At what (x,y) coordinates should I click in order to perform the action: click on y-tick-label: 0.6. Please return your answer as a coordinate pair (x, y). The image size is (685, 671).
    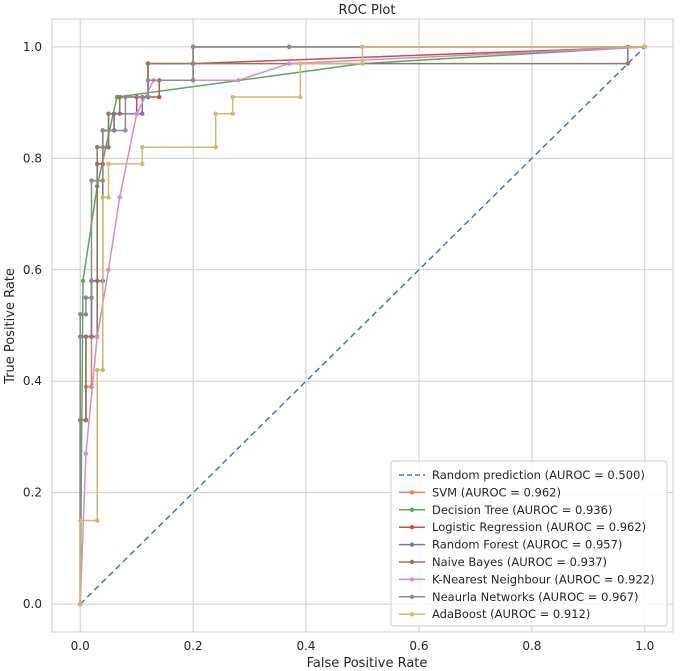
    Looking at the image, I should click on (32, 270).